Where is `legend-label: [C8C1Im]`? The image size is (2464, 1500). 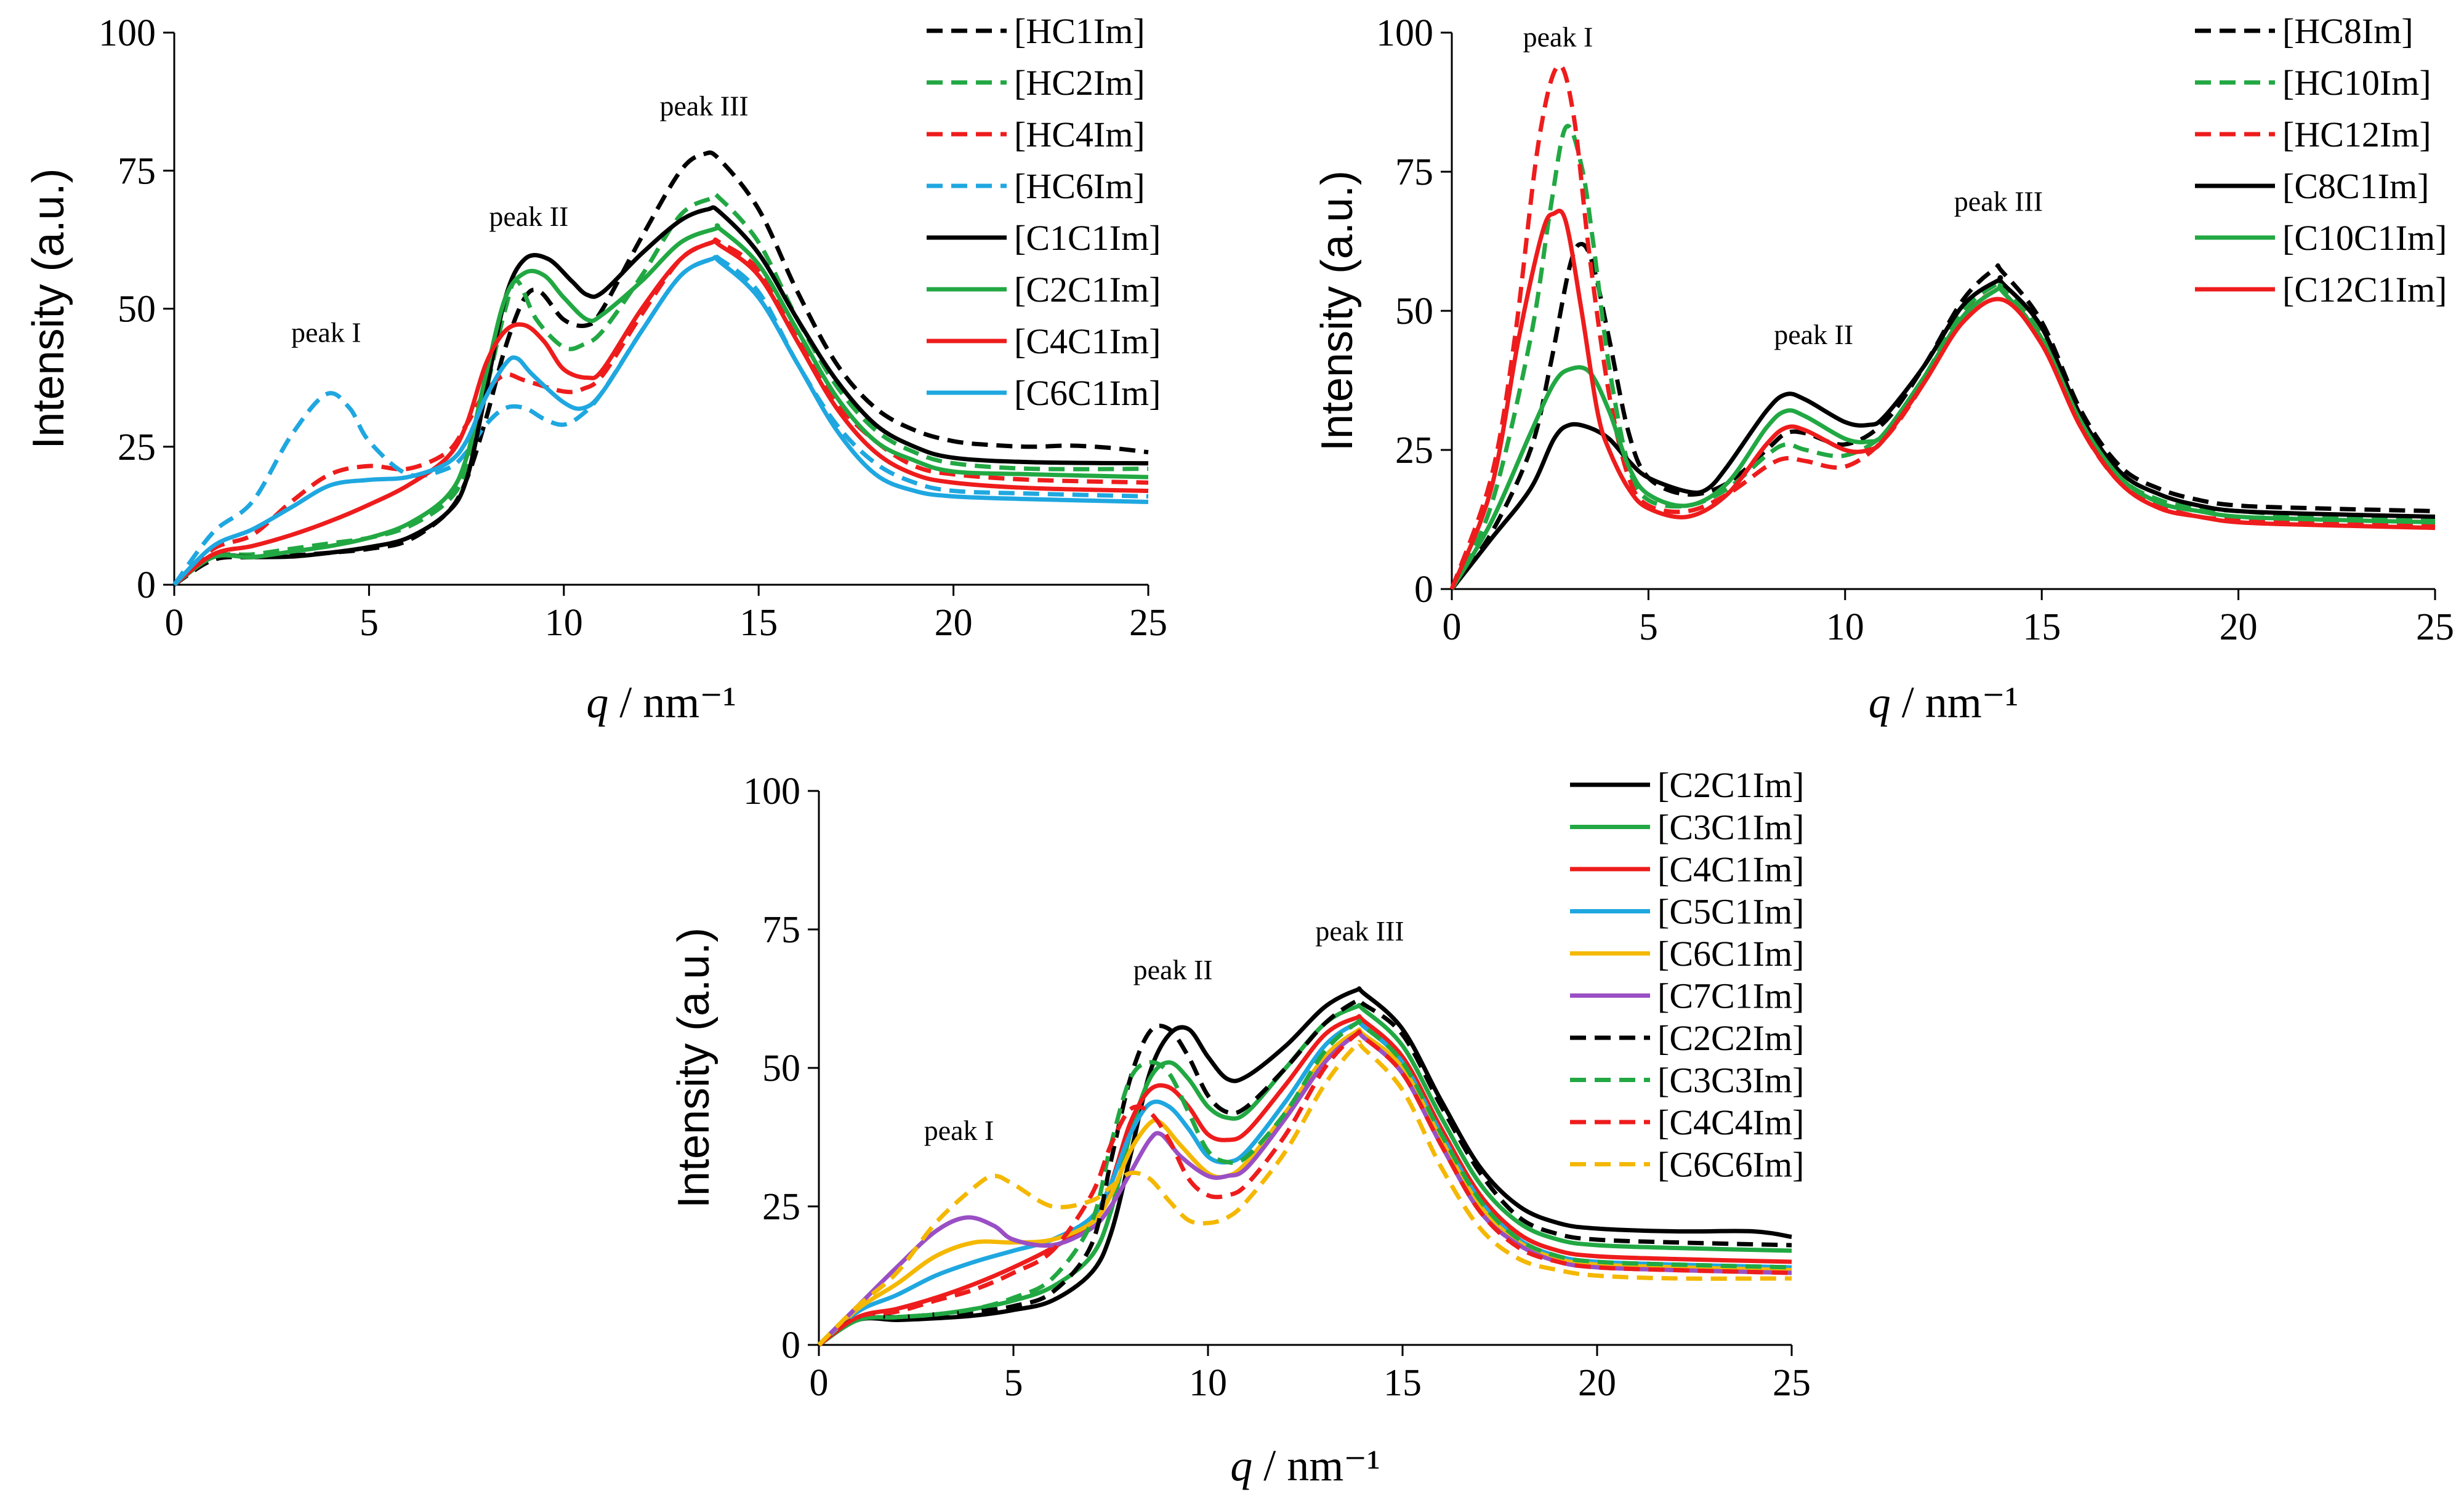 legend-label: [C8C1Im] is located at coordinates (2355, 186).